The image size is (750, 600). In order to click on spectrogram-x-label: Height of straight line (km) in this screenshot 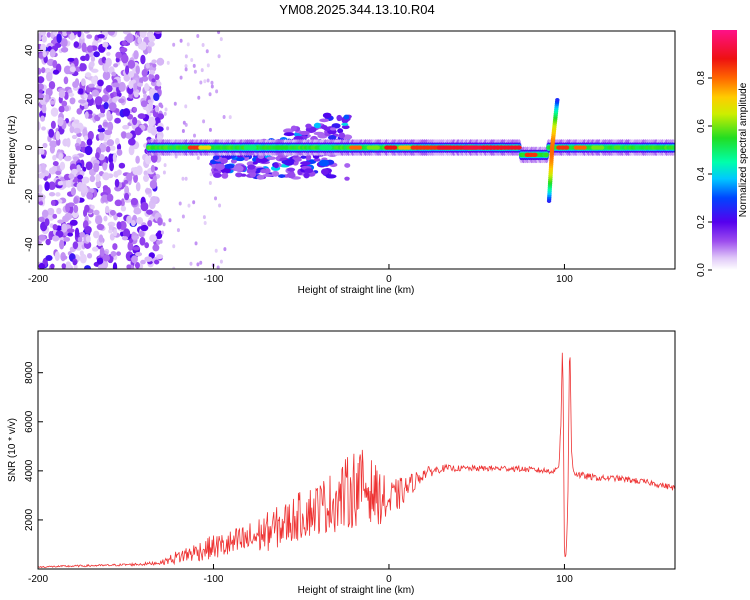, I will do `click(356, 290)`.